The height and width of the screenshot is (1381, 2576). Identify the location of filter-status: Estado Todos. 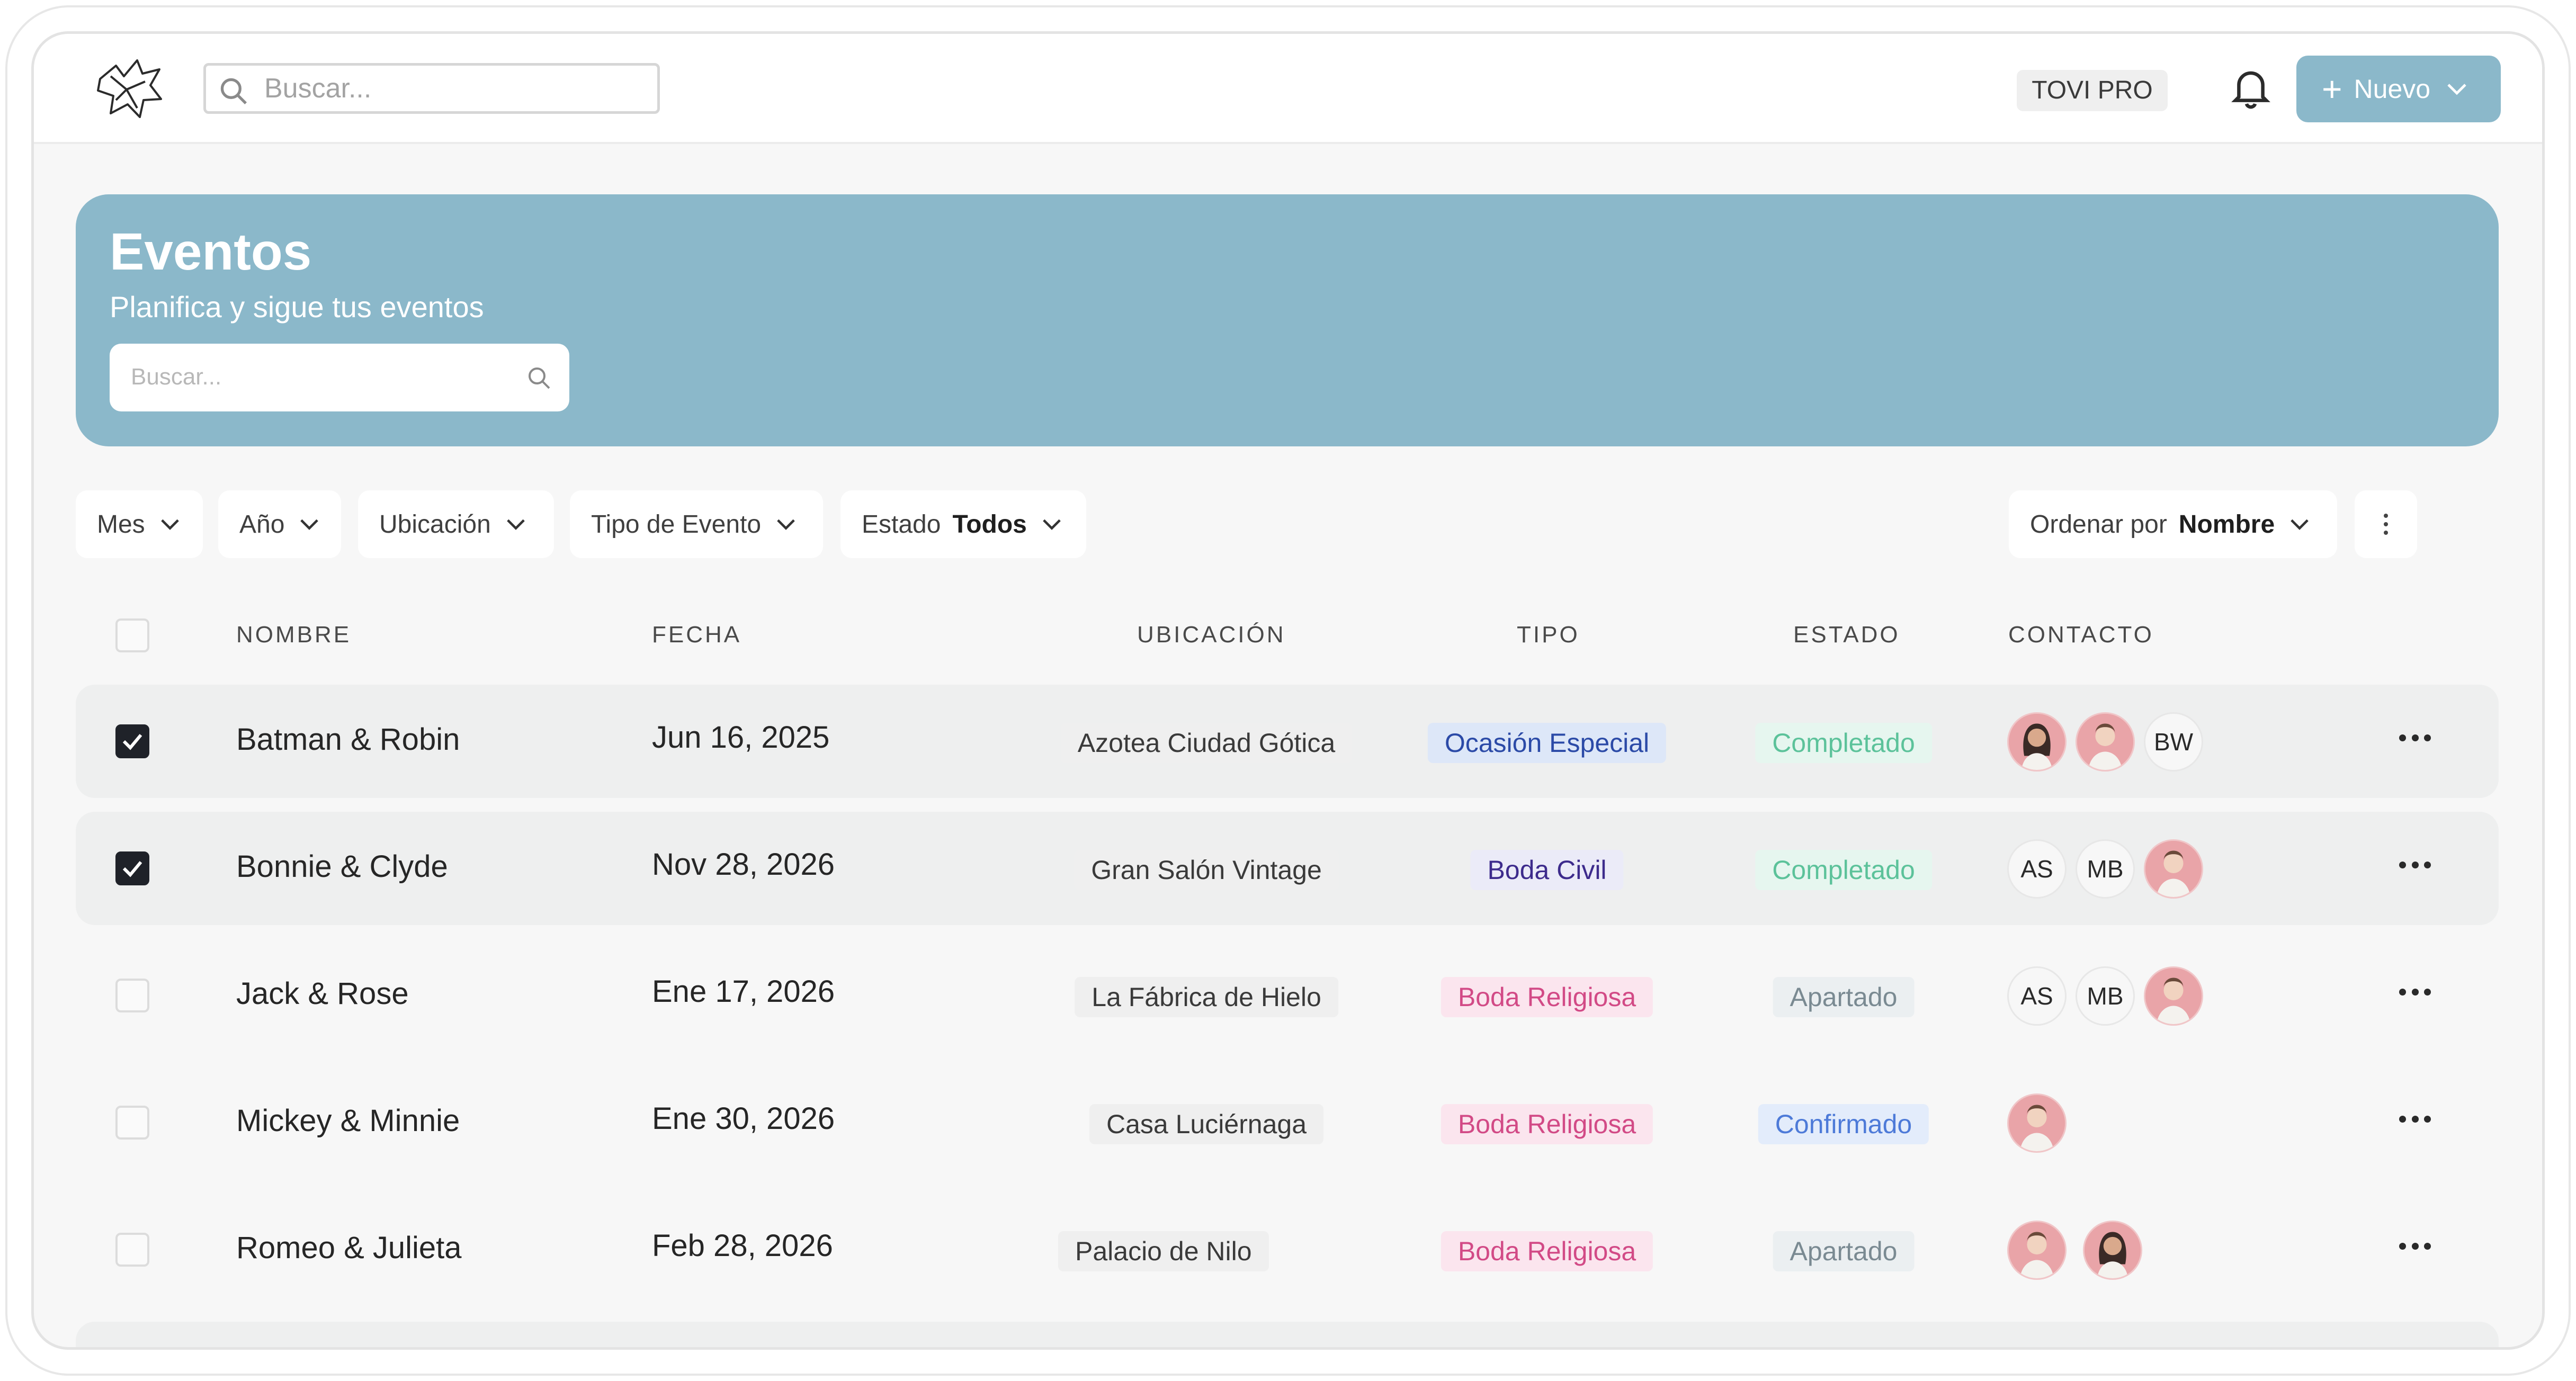
(963, 524).